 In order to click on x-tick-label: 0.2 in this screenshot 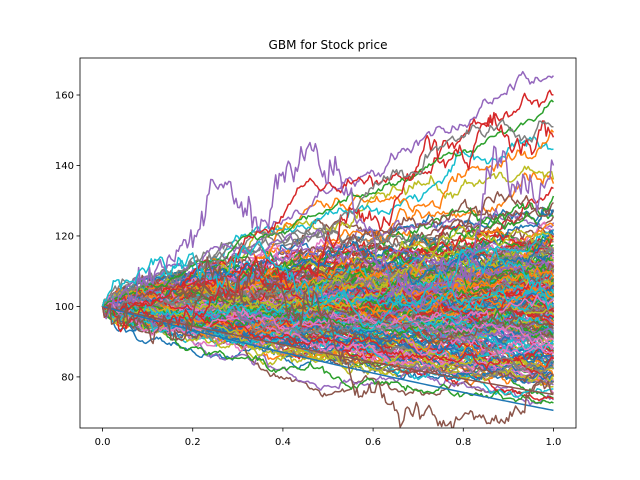, I will do `click(193, 442)`.